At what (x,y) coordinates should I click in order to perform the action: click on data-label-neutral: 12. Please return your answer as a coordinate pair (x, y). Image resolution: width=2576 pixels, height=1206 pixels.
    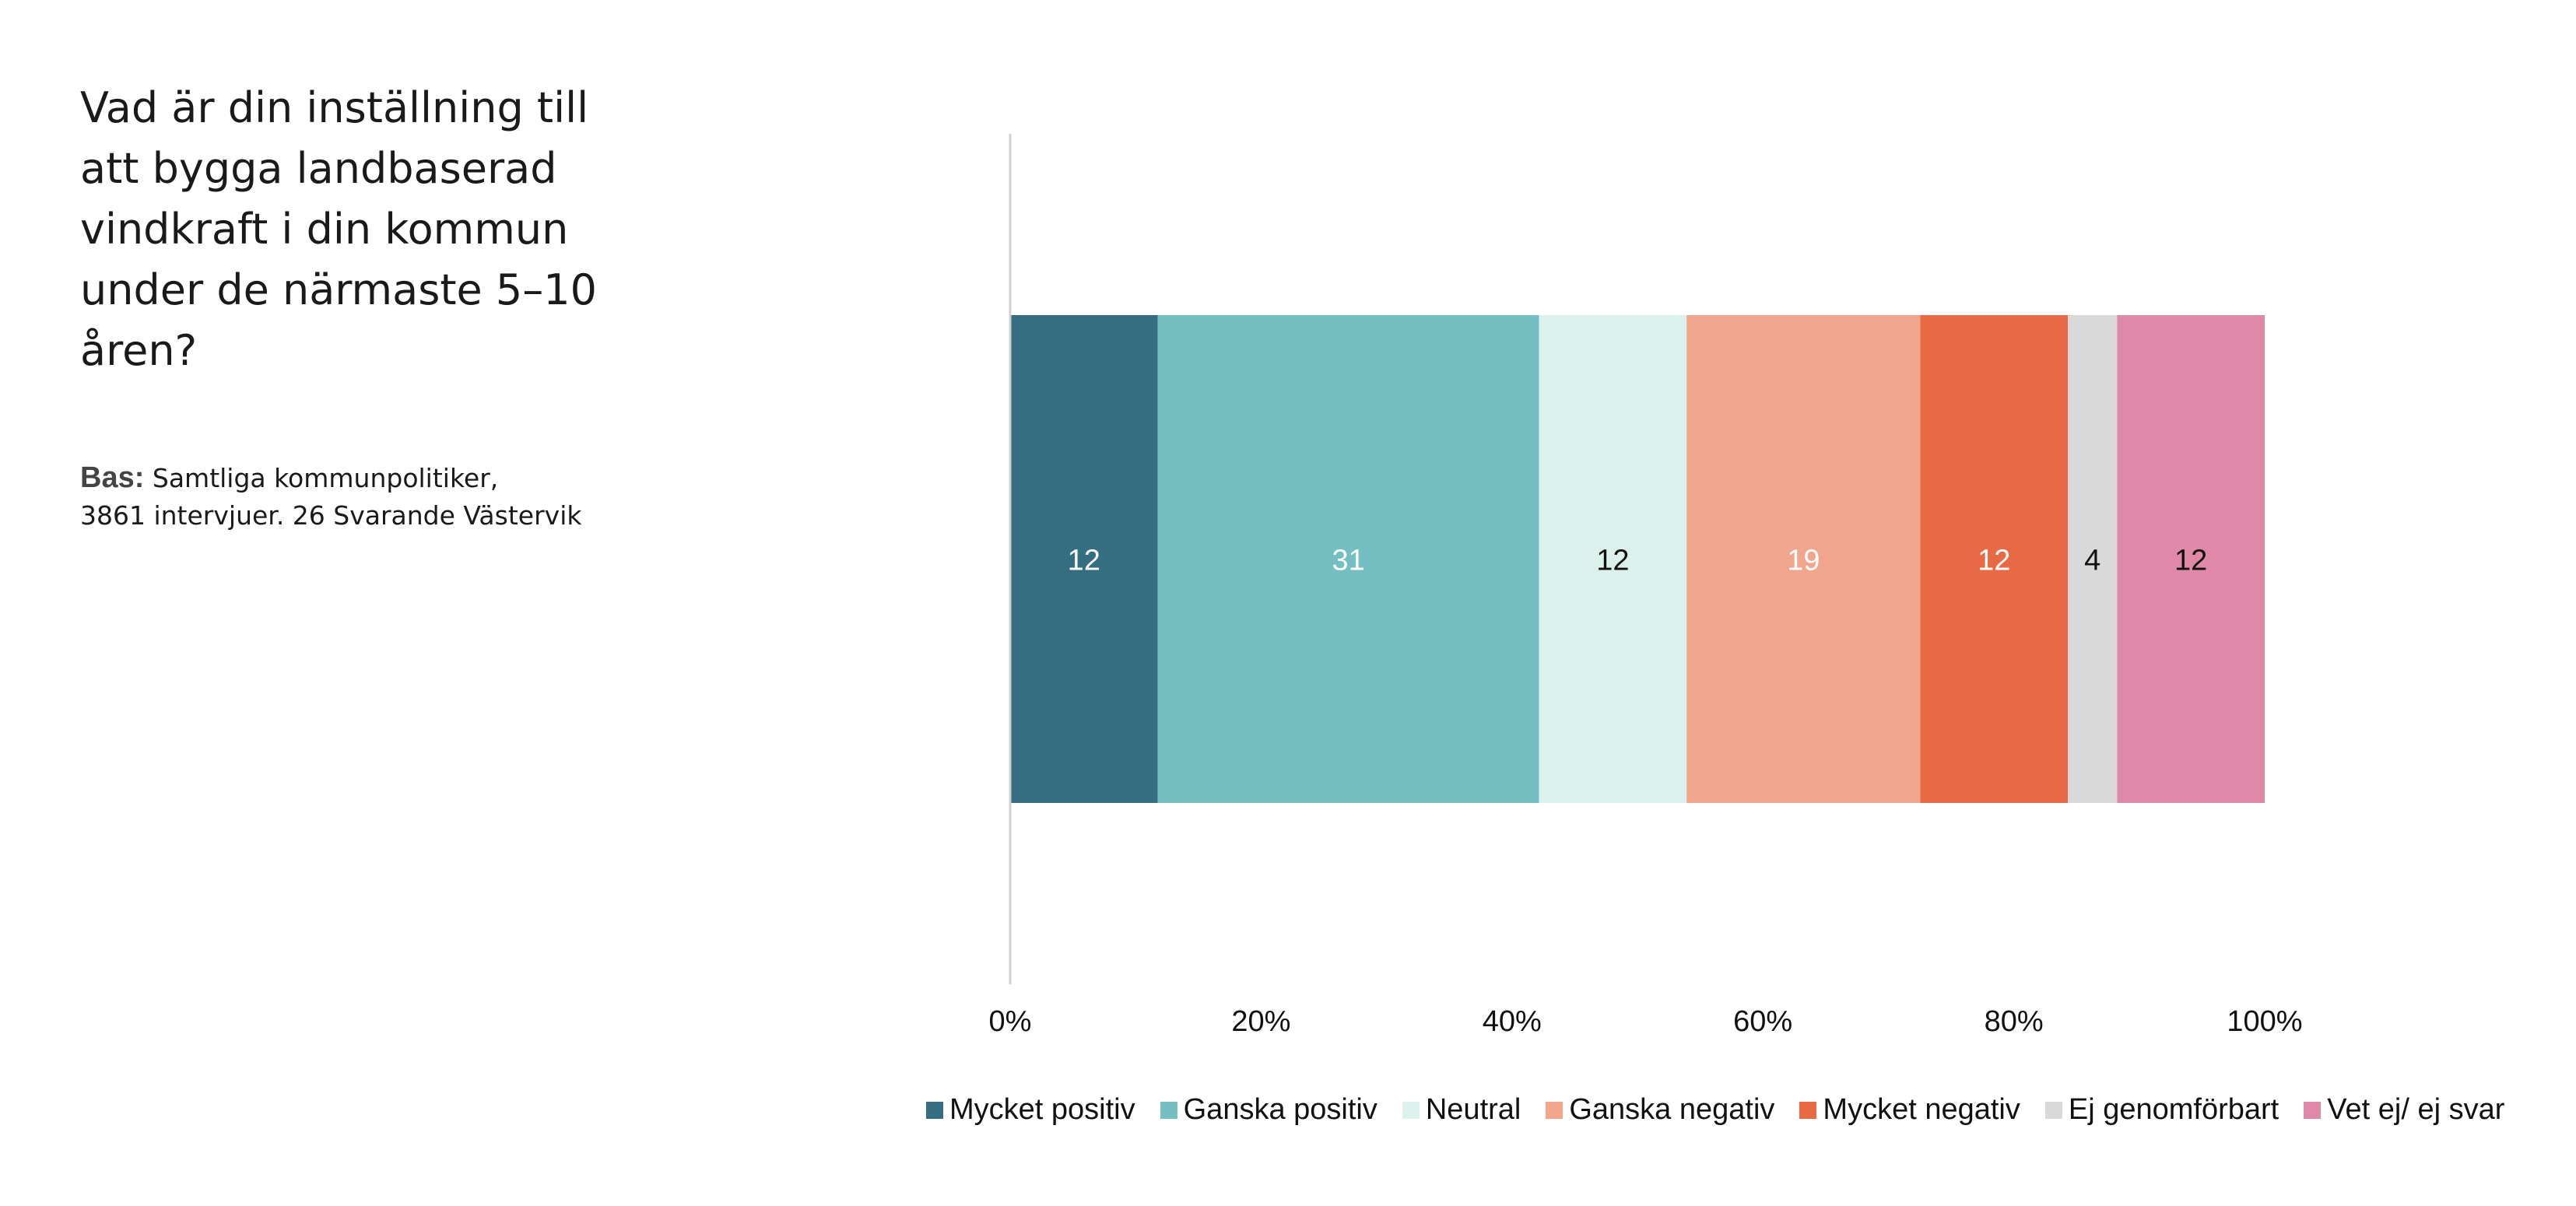
    Looking at the image, I should click on (1613, 561).